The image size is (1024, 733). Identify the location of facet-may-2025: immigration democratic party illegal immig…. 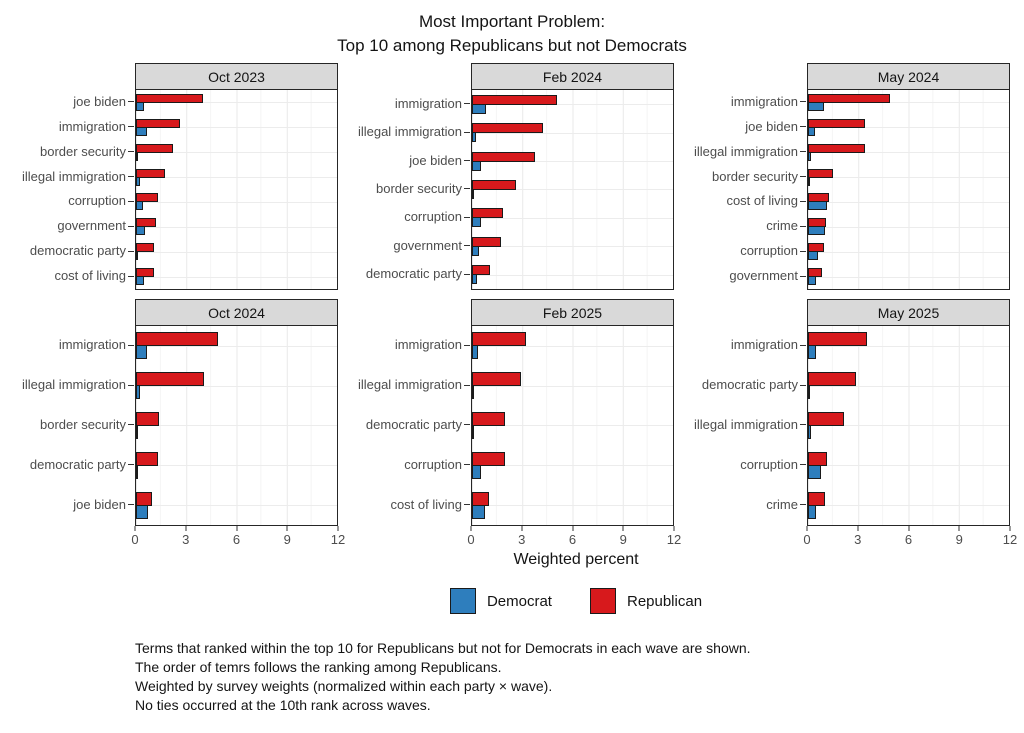
(855, 424).